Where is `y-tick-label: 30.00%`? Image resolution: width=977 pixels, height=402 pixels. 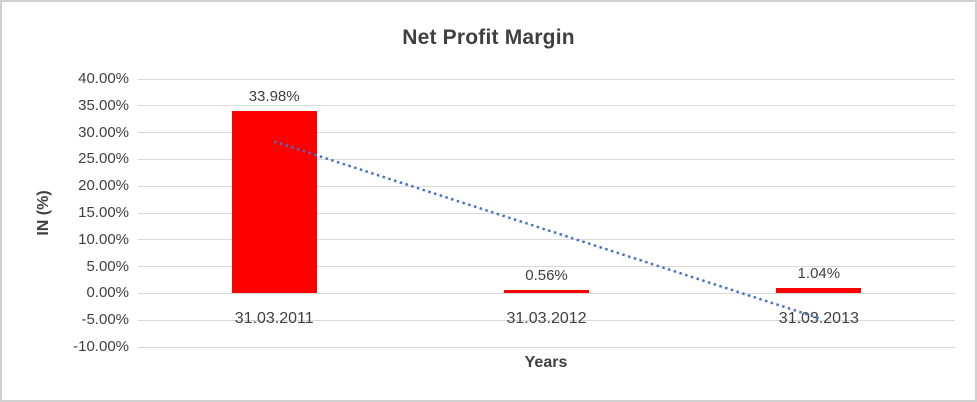
y-tick-label: 30.00% is located at coordinates (103, 132).